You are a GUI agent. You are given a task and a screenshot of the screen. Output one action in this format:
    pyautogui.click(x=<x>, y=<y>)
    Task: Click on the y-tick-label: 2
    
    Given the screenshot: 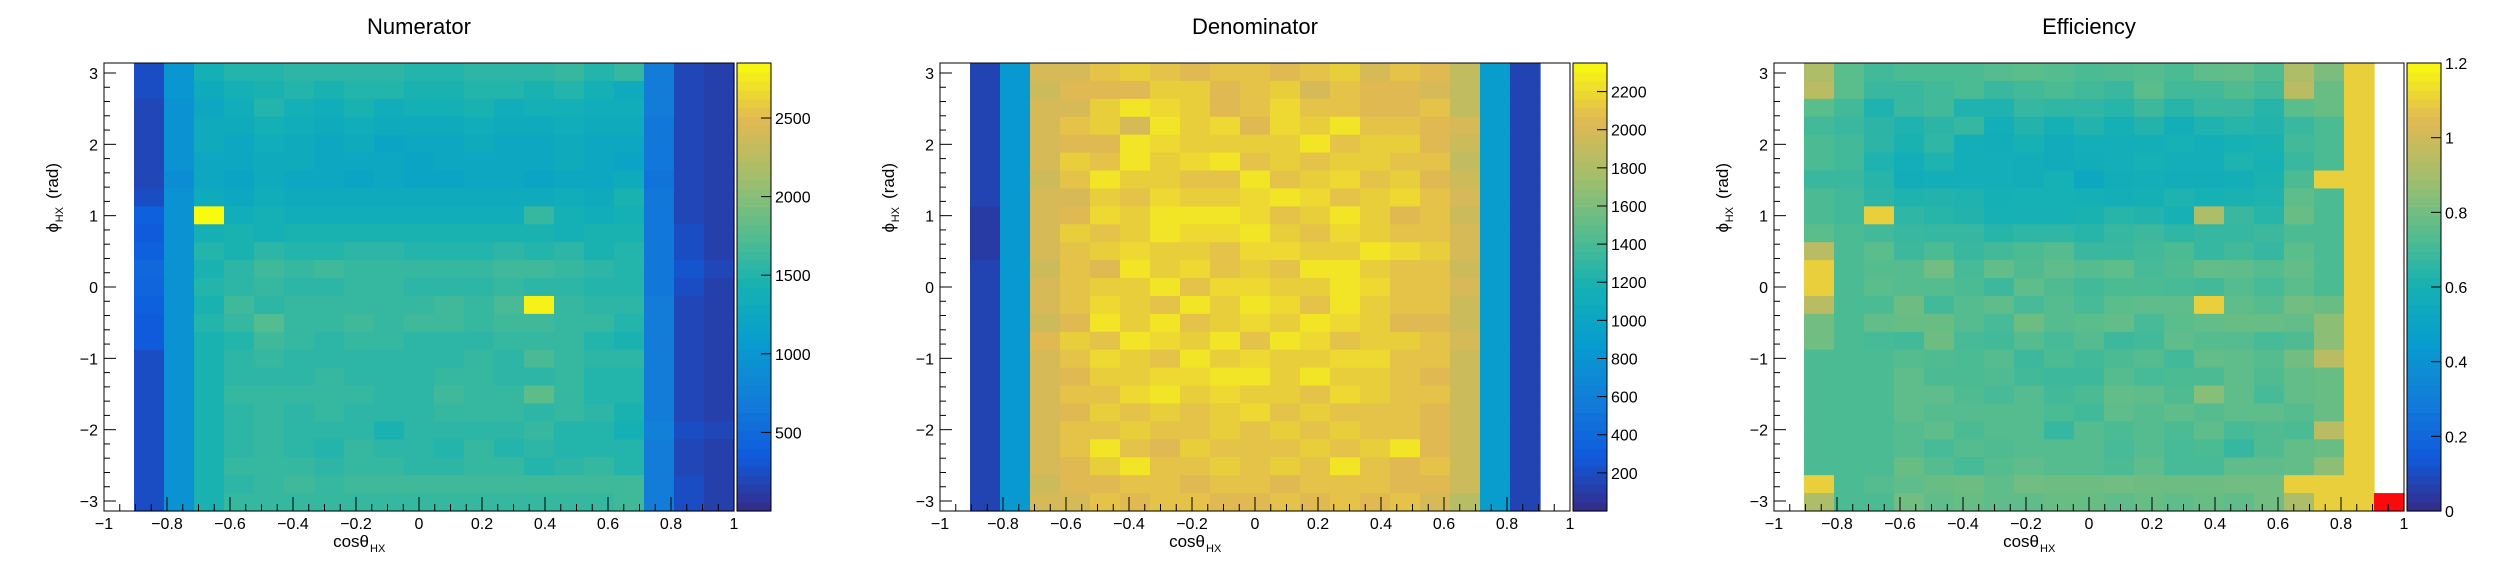 What is the action you would take?
    pyautogui.click(x=93, y=145)
    